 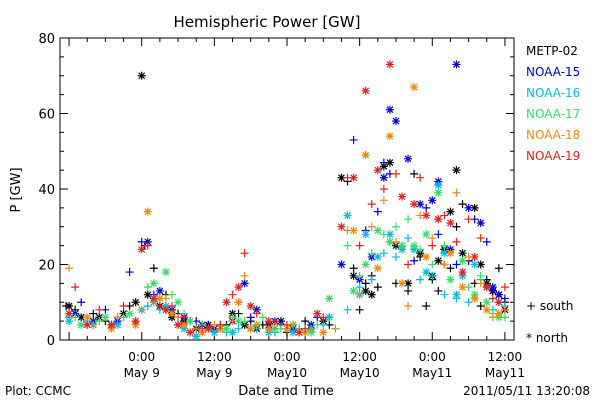 What do you see at coordinates (547, 338) in the screenshot?
I see `legend-marker-north: * north` at bounding box center [547, 338].